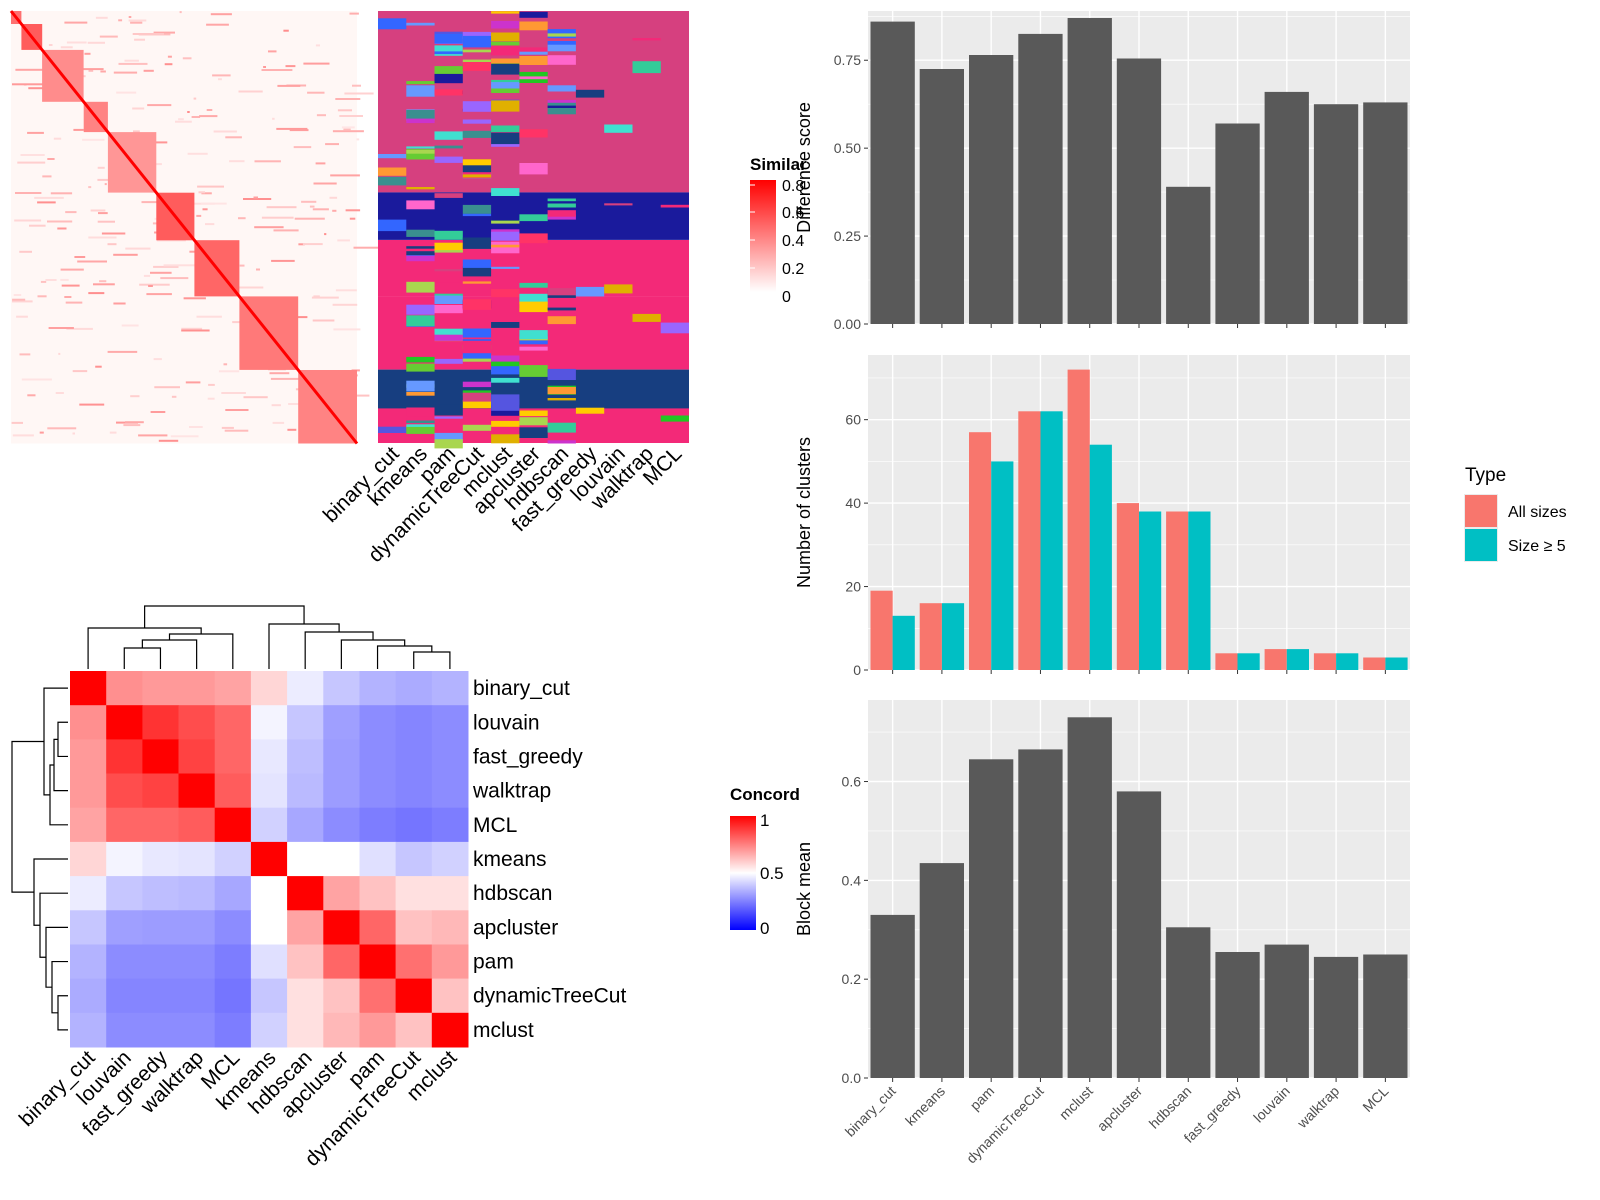  What do you see at coordinates (512, 893) in the screenshot?
I see `concordance-row-label: hdbscan` at bounding box center [512, 893].